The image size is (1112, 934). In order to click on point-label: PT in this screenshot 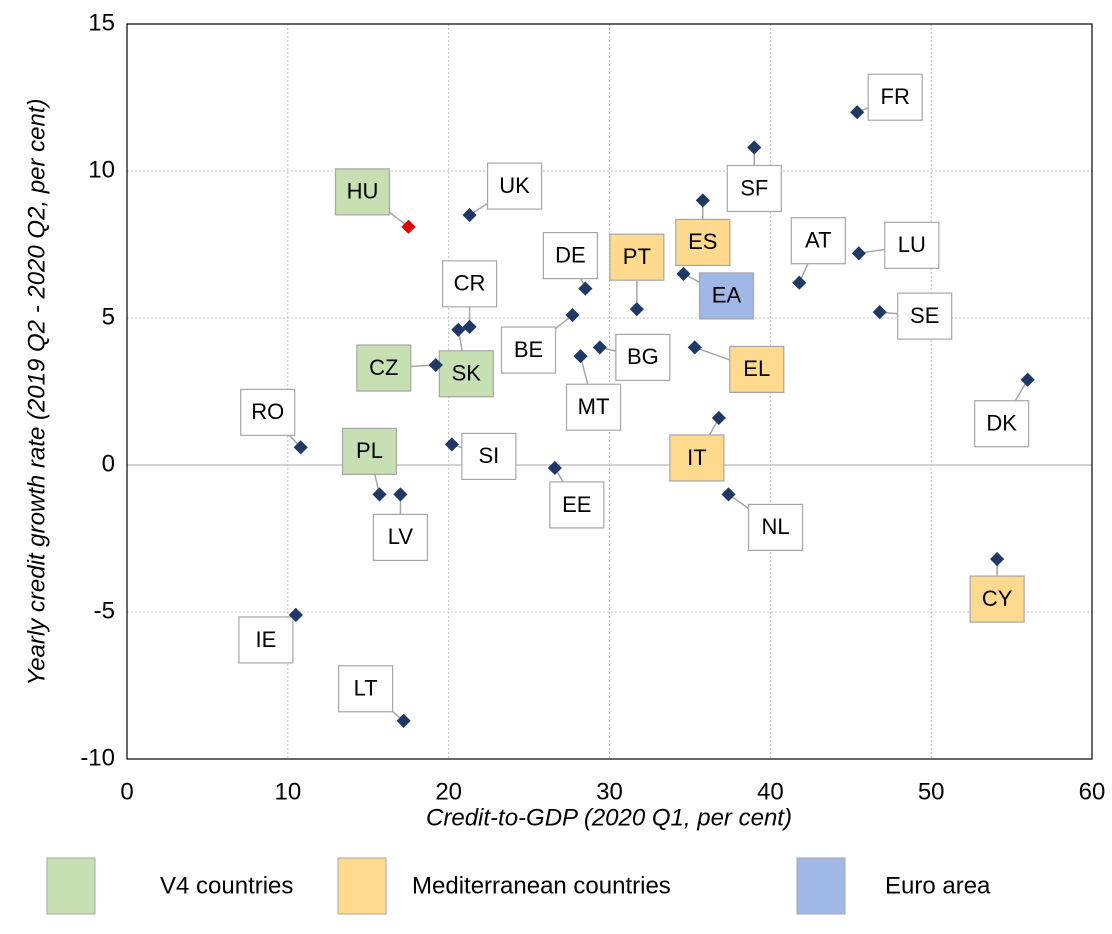, I will do `click(637, 256)`.